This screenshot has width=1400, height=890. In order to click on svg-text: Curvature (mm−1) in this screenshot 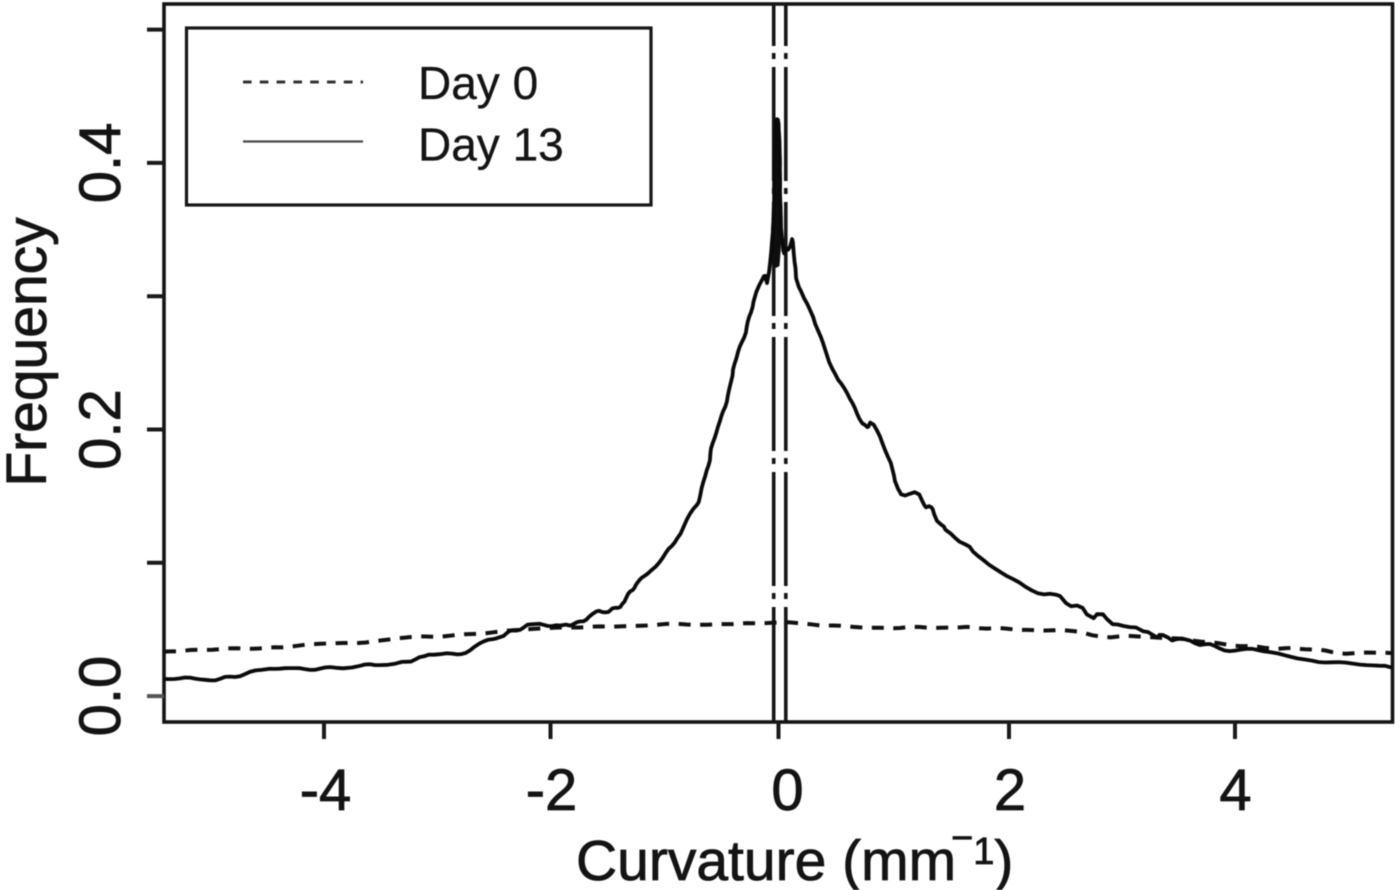, I will do `click(794, 854)`.